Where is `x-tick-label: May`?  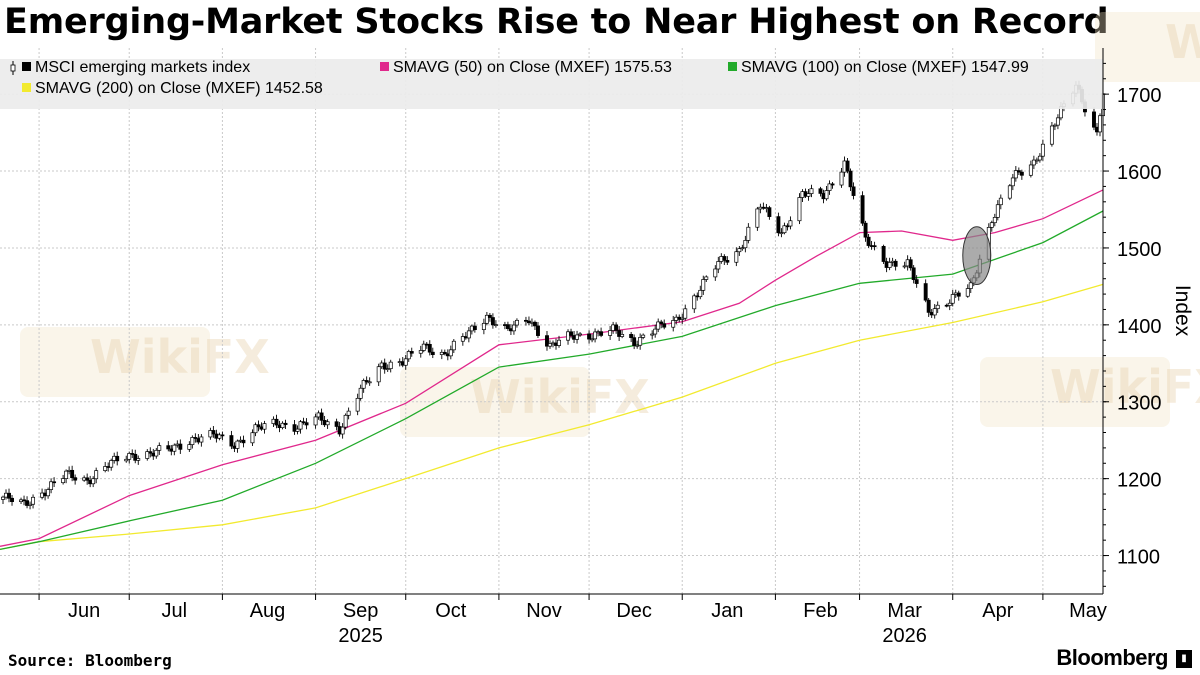
x-tick-label: May is located at coordinates (1088, 611).